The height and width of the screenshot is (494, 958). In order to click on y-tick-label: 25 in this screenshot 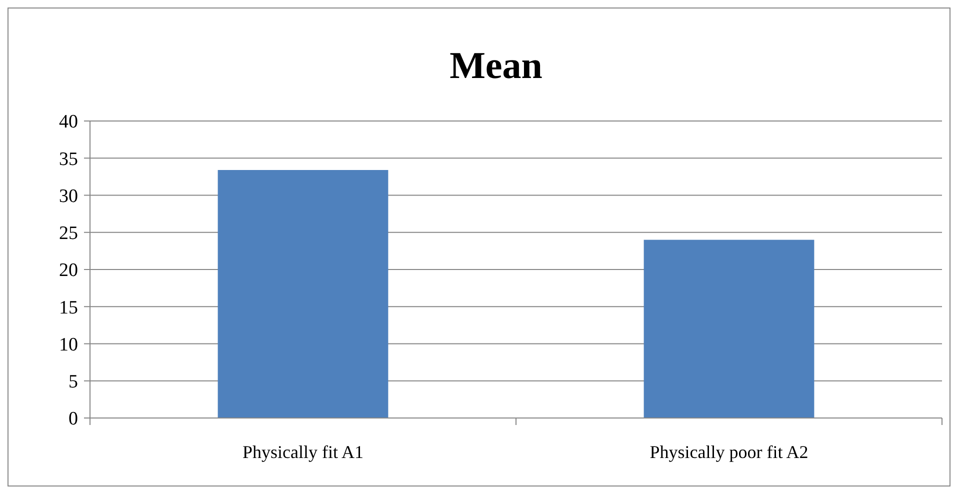, I will do `click(68, 233)`.